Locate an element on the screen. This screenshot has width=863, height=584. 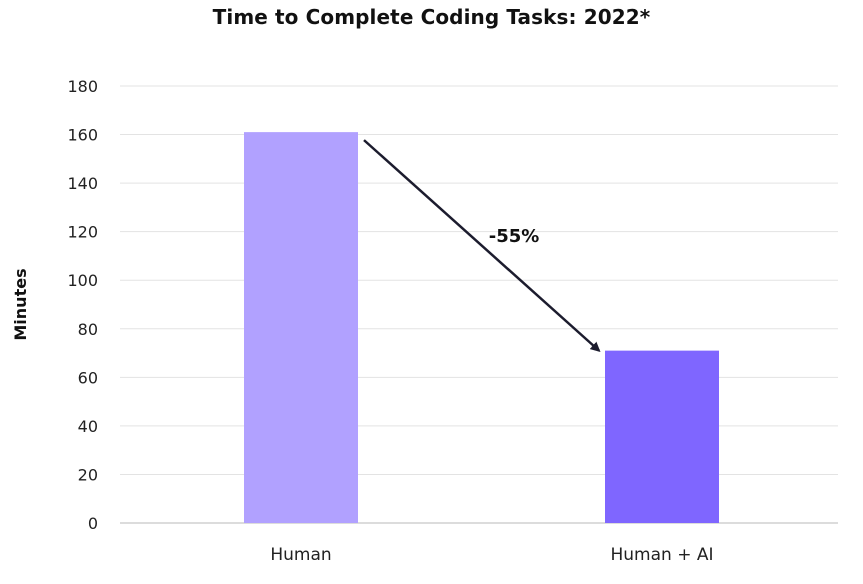
change-annotation-label: -55% is located at coordinates (514, 236).